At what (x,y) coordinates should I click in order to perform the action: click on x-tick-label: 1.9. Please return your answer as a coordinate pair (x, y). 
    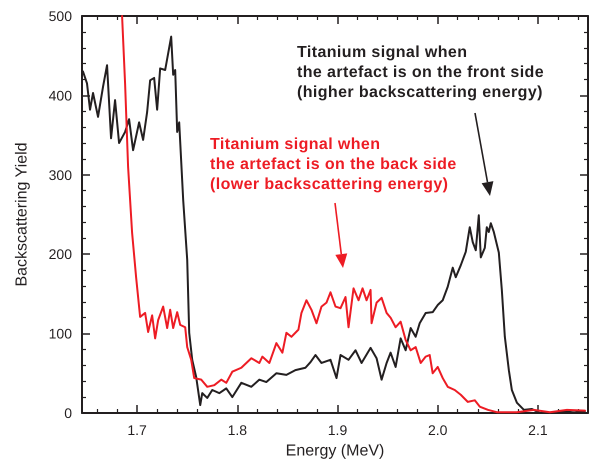
    Looking at the image, I should click on (338, 430).